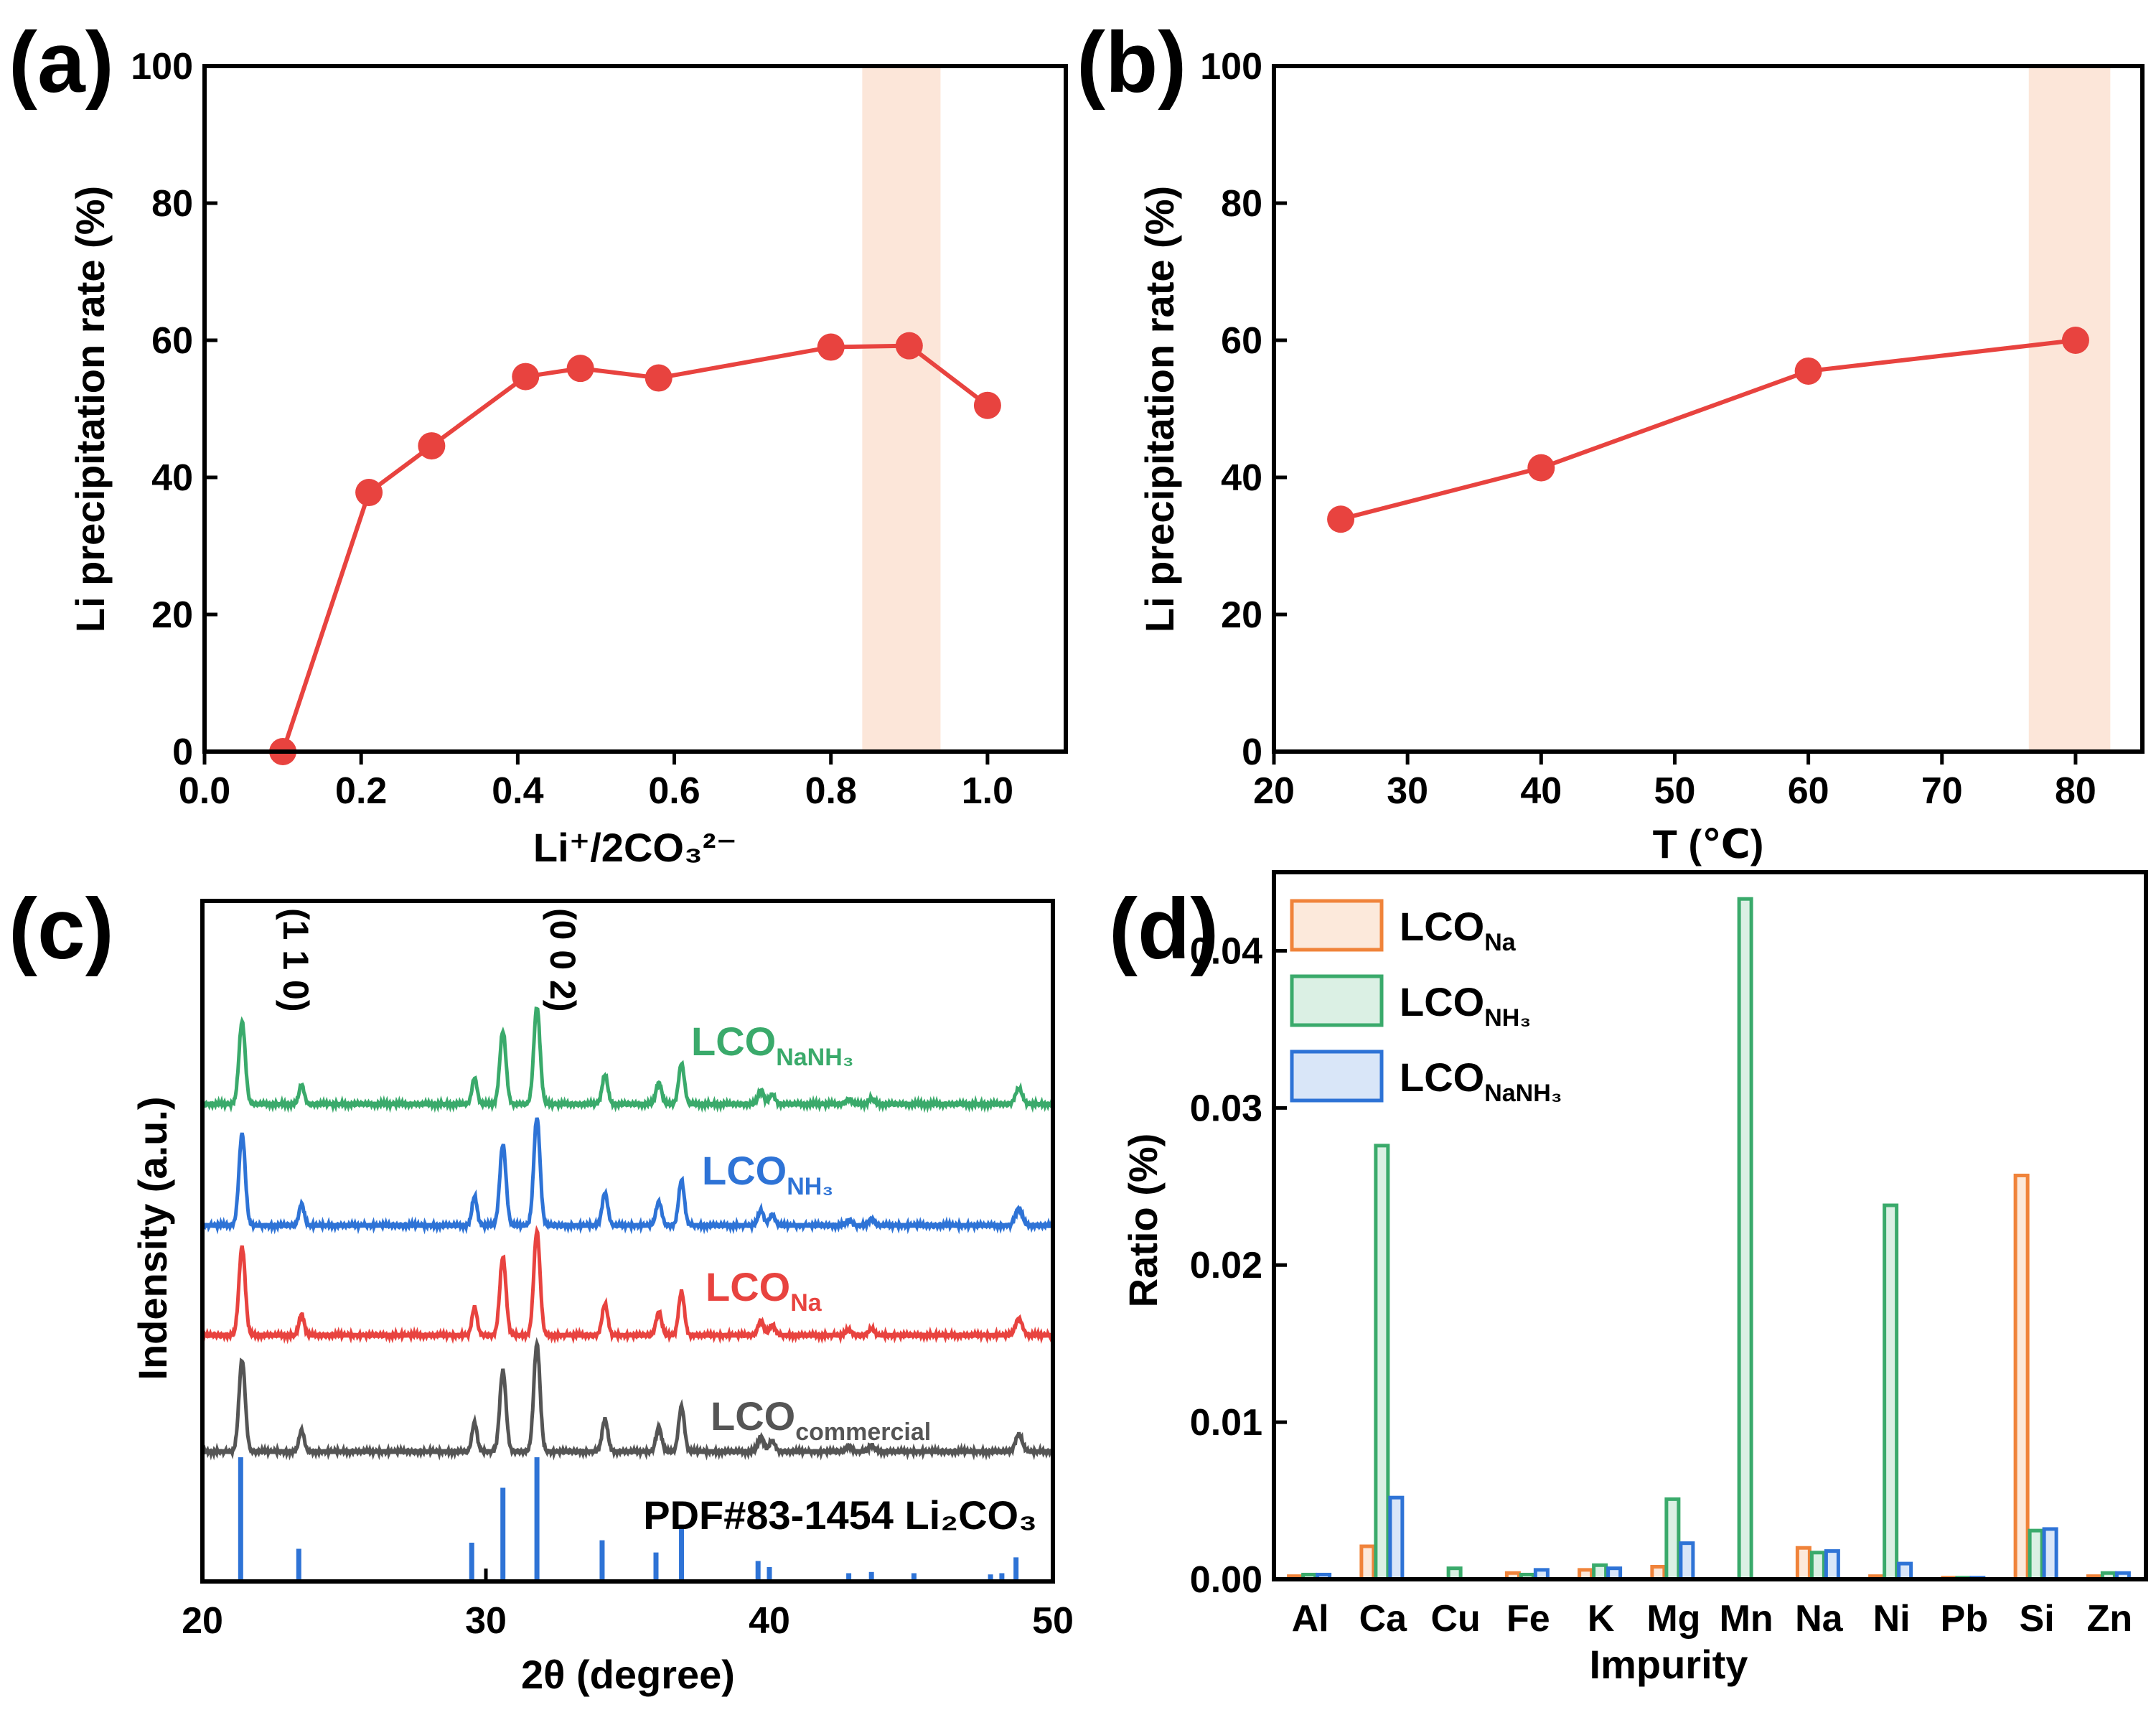  I want to click on y-tick-label: 0.00, so click(1226, 1580).